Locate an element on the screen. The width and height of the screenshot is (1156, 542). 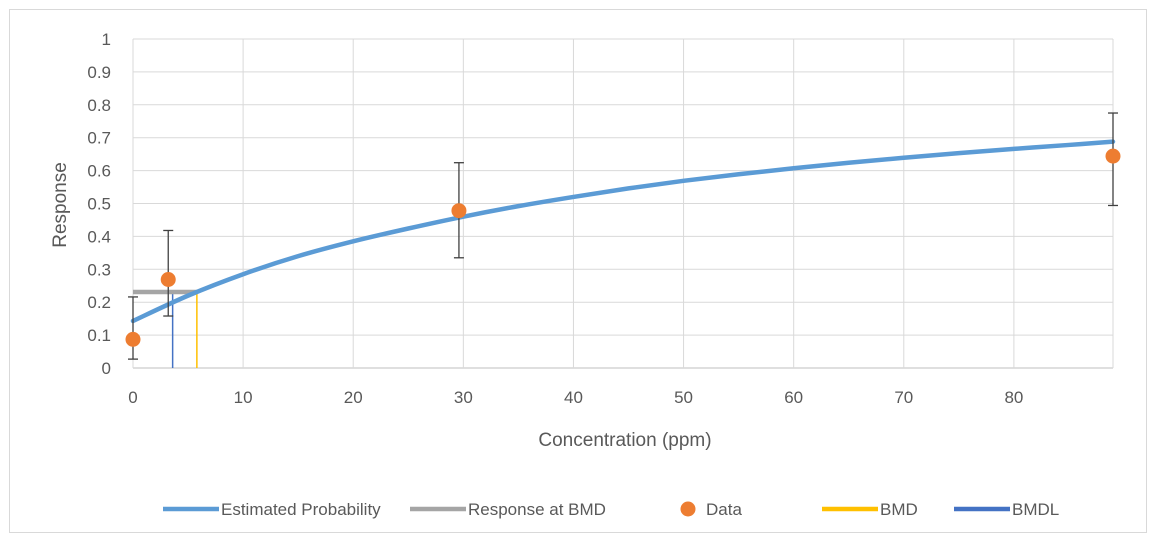
y-tick-label: 0 is located at coordinates (106, 368).